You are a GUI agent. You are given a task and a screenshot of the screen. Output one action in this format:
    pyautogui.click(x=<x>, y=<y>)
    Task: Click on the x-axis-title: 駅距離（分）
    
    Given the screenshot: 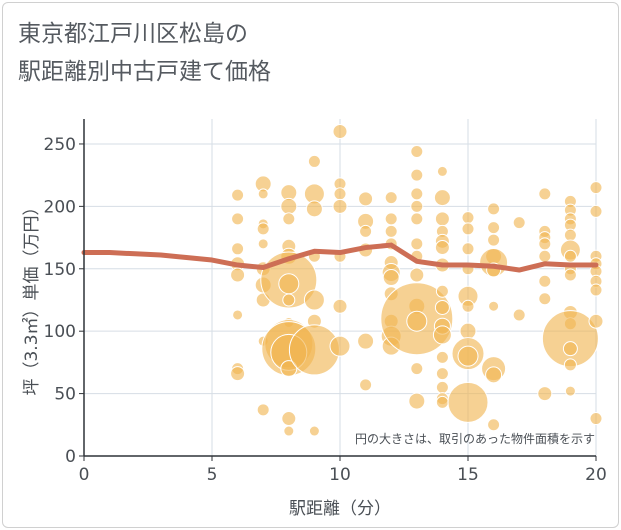 What is the action you would take?
    pyautogui.click(x=340, y=509)
    